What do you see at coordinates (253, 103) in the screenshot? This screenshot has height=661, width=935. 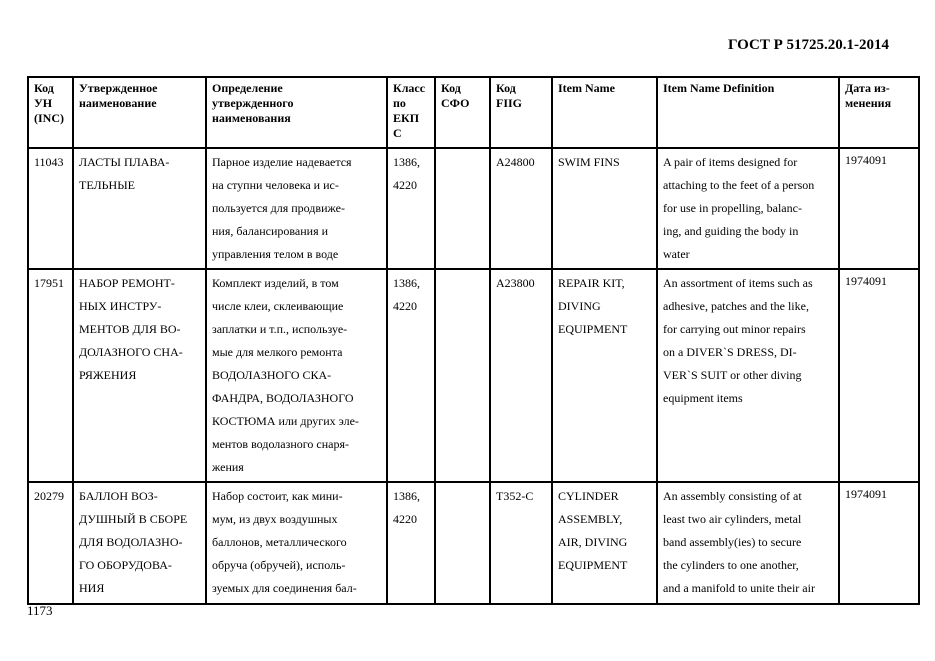 I see `header-line: утвержденного` at bounding box center [253, 103].